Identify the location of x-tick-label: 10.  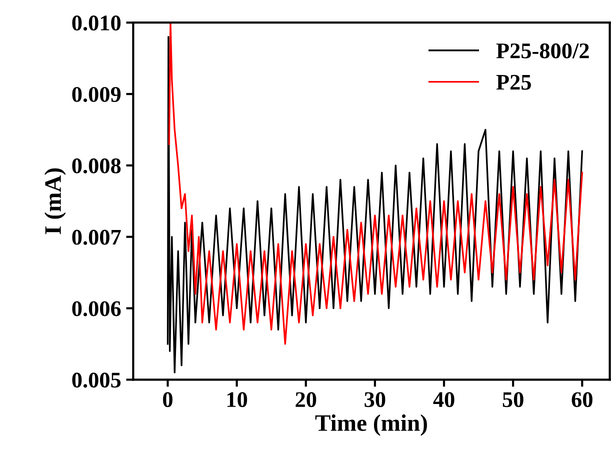
(237, 400).